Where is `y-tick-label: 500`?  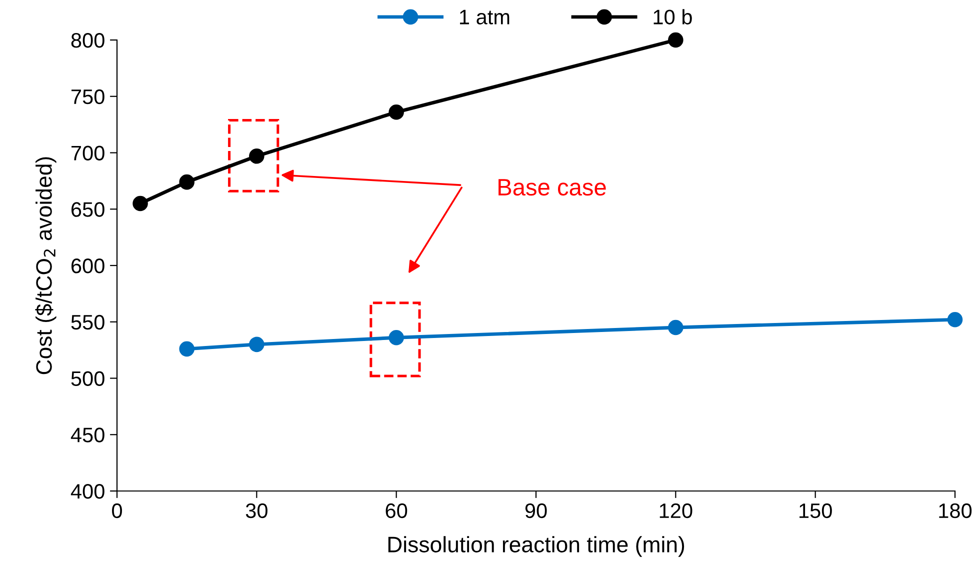
y-tick-label: 500 is located at coordinates (87, 378).